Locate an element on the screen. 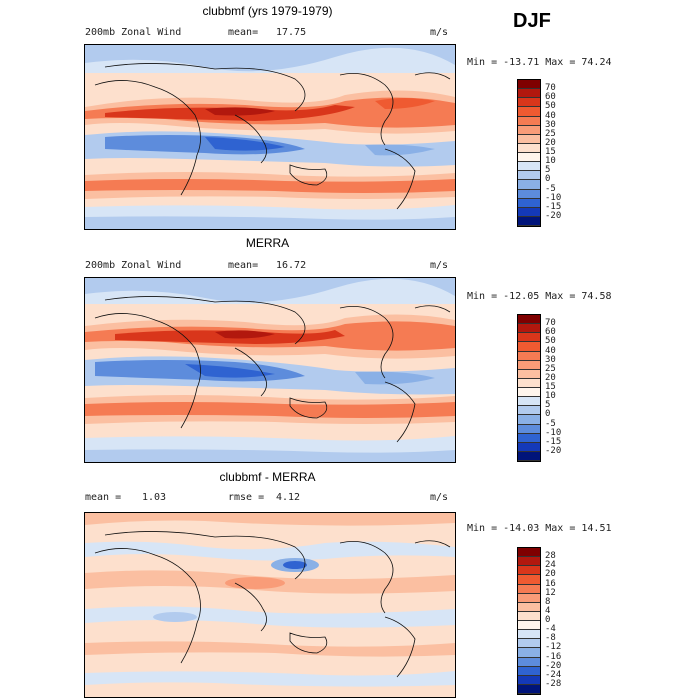 Image resolution: width=700 pixels, height=700 pixels. colorbar-tick-label: 15 is located at coordinates (550, 152).